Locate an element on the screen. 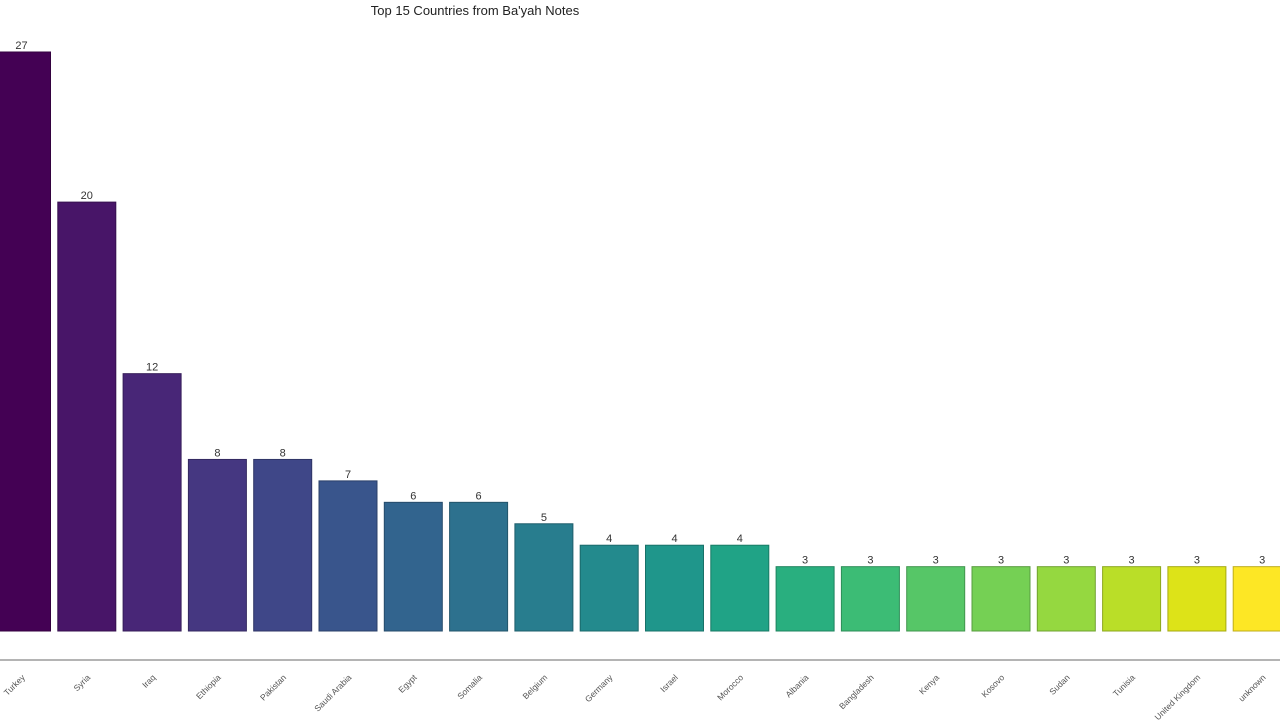  x-tick-label: Pakistan is located at coordinates (273, 687).